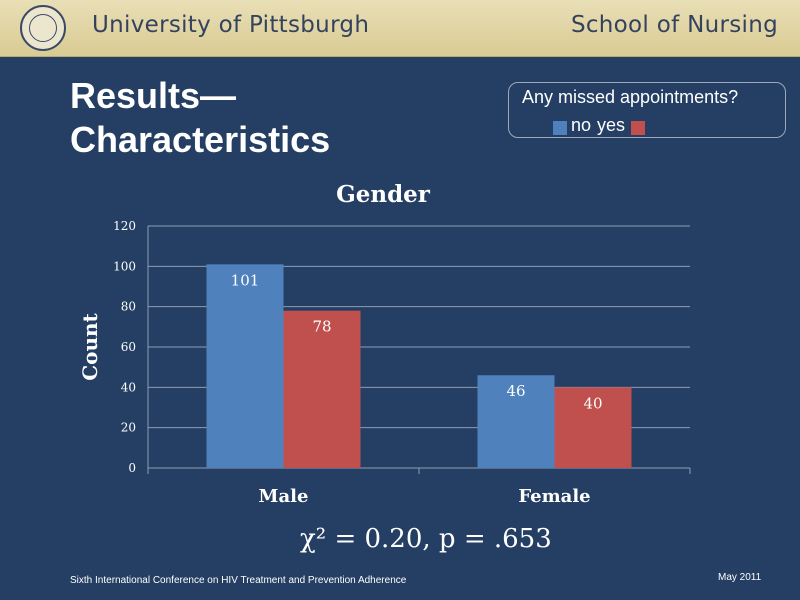  Describe the element at coordinates (611, 125) in the screenshot. I see `legend-label-yes: yes` at that location.